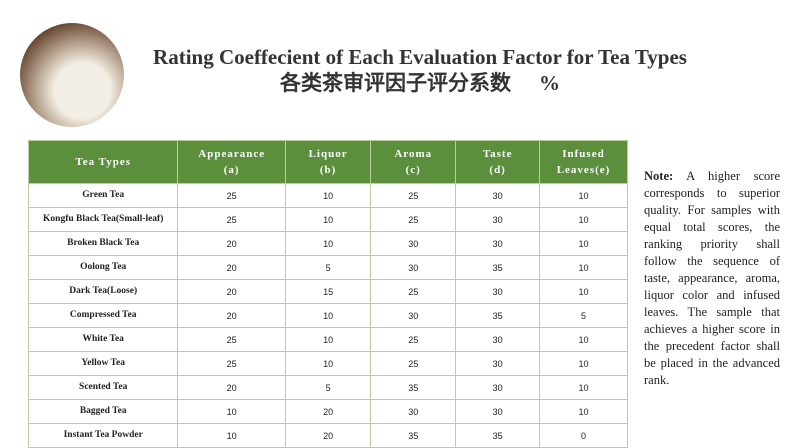 The image size is (810, 448). I want to click on table-row: Yellow Tea 25 10 25 30 10, so click(328, 363).